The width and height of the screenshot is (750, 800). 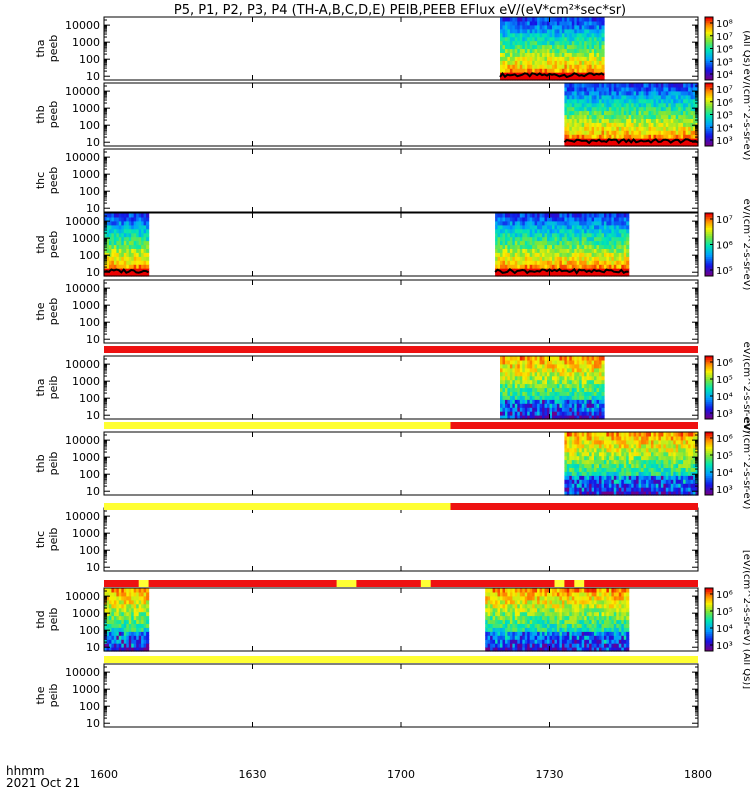 What do you see at coordinates (724, 62) in the screenshot?
I see `colorbar-tick-label: 10⁵` at bounding box center [724, 62].